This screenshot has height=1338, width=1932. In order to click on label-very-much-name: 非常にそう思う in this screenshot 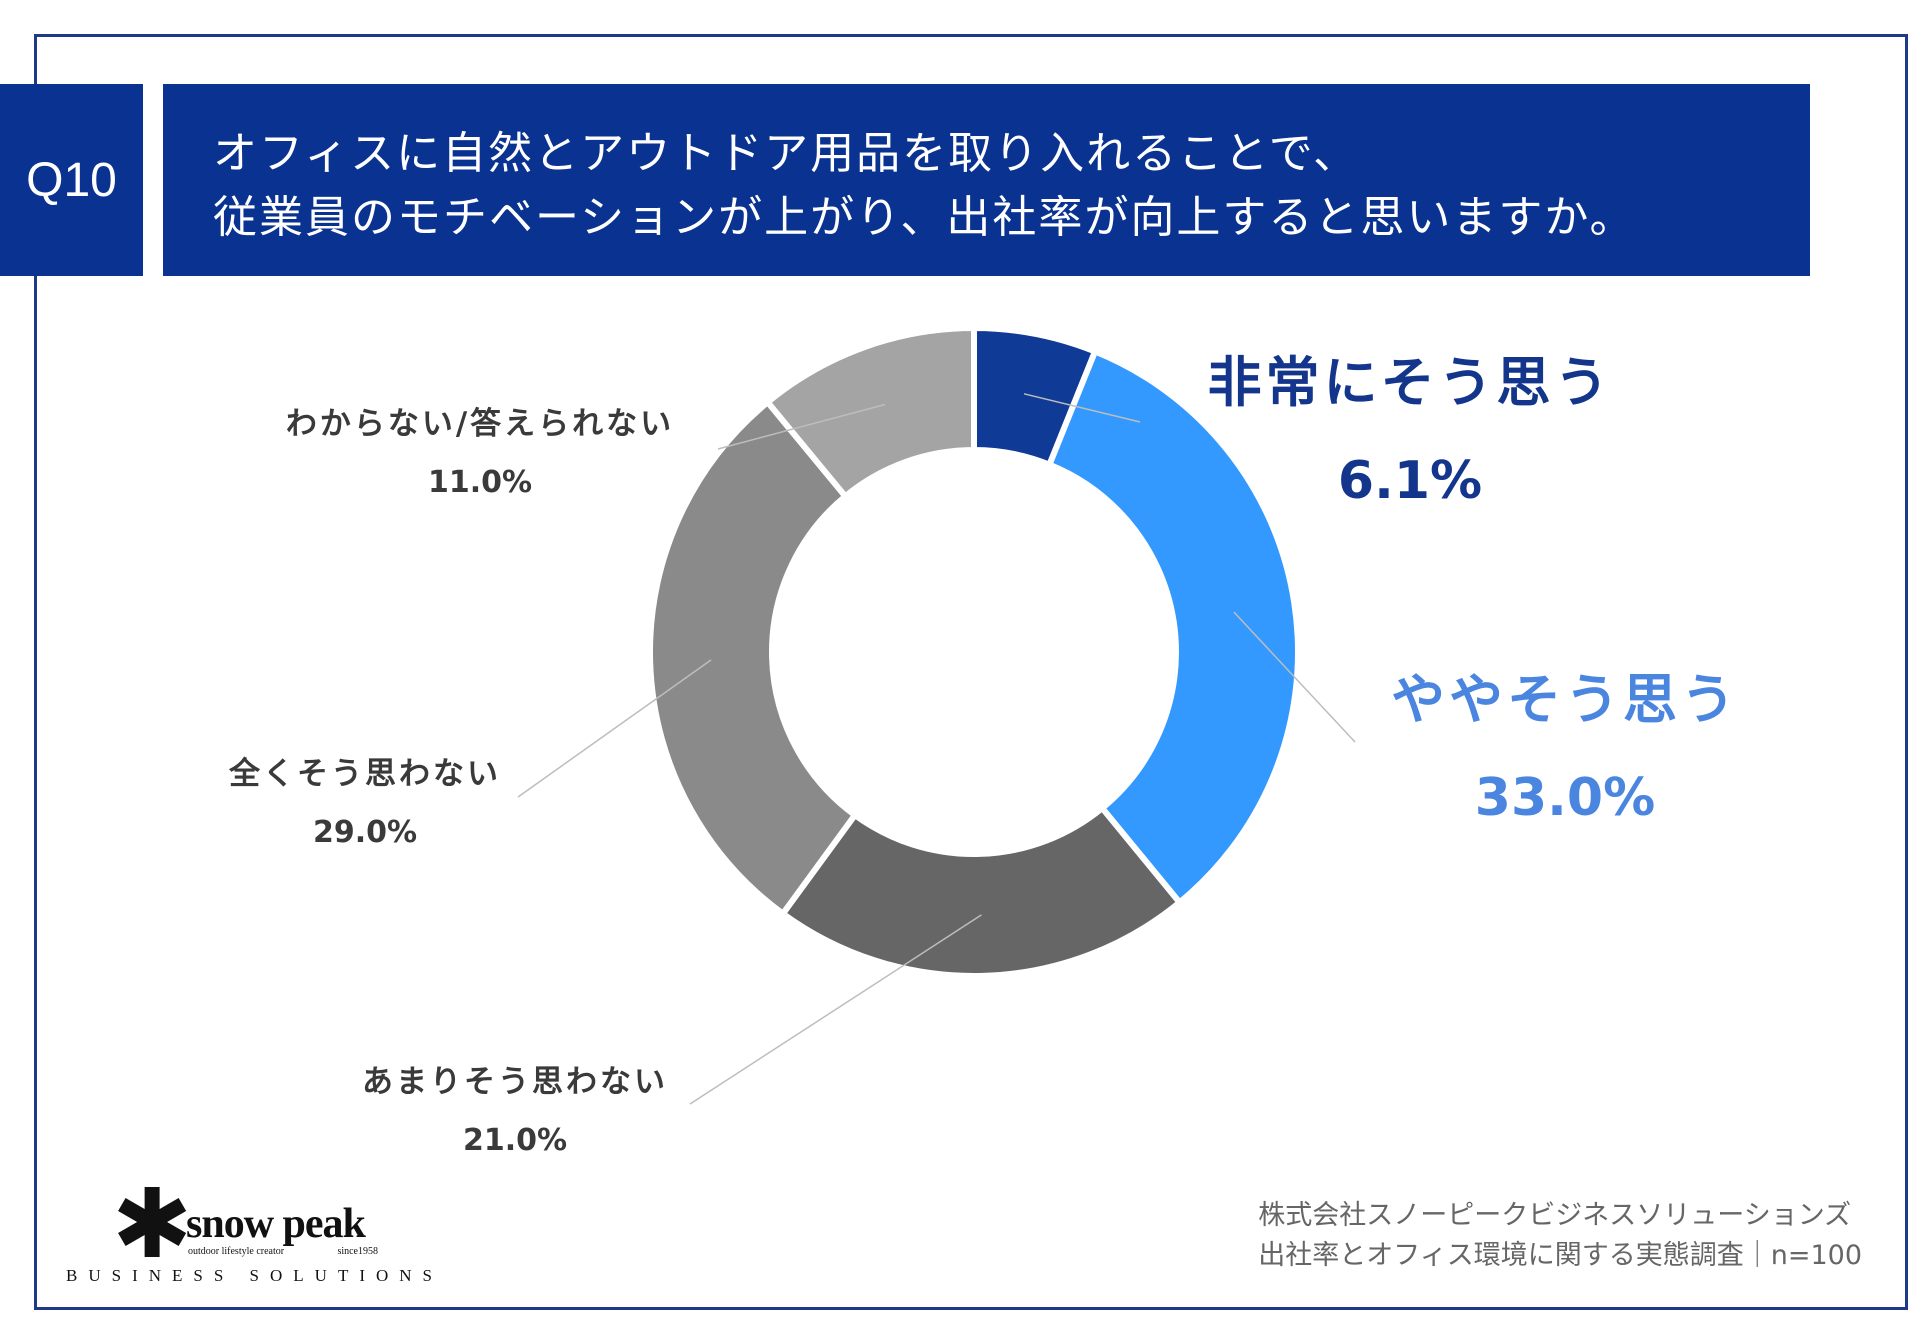, I will do `click(1410, 382)`.